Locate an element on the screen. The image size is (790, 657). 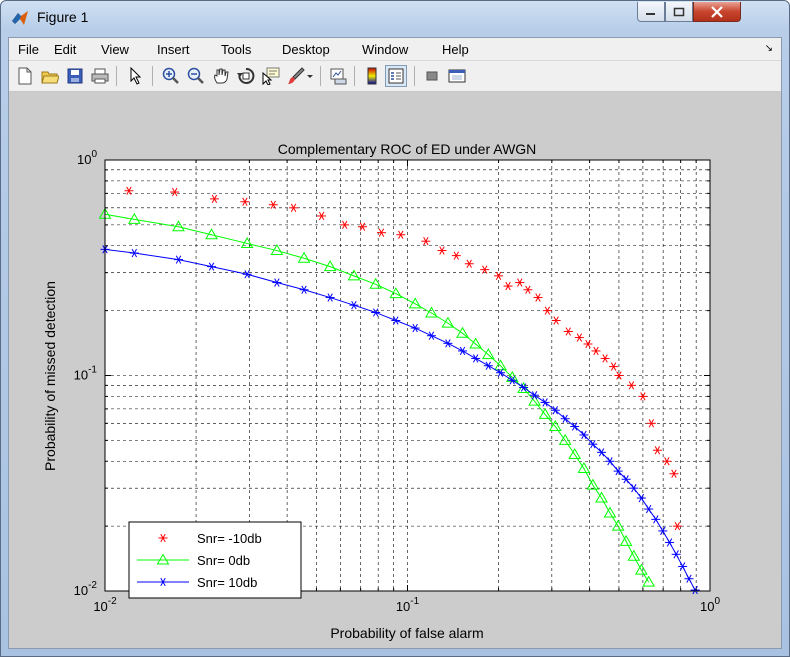
hide-plot-tools-icon is located at coordinates (432, 76).